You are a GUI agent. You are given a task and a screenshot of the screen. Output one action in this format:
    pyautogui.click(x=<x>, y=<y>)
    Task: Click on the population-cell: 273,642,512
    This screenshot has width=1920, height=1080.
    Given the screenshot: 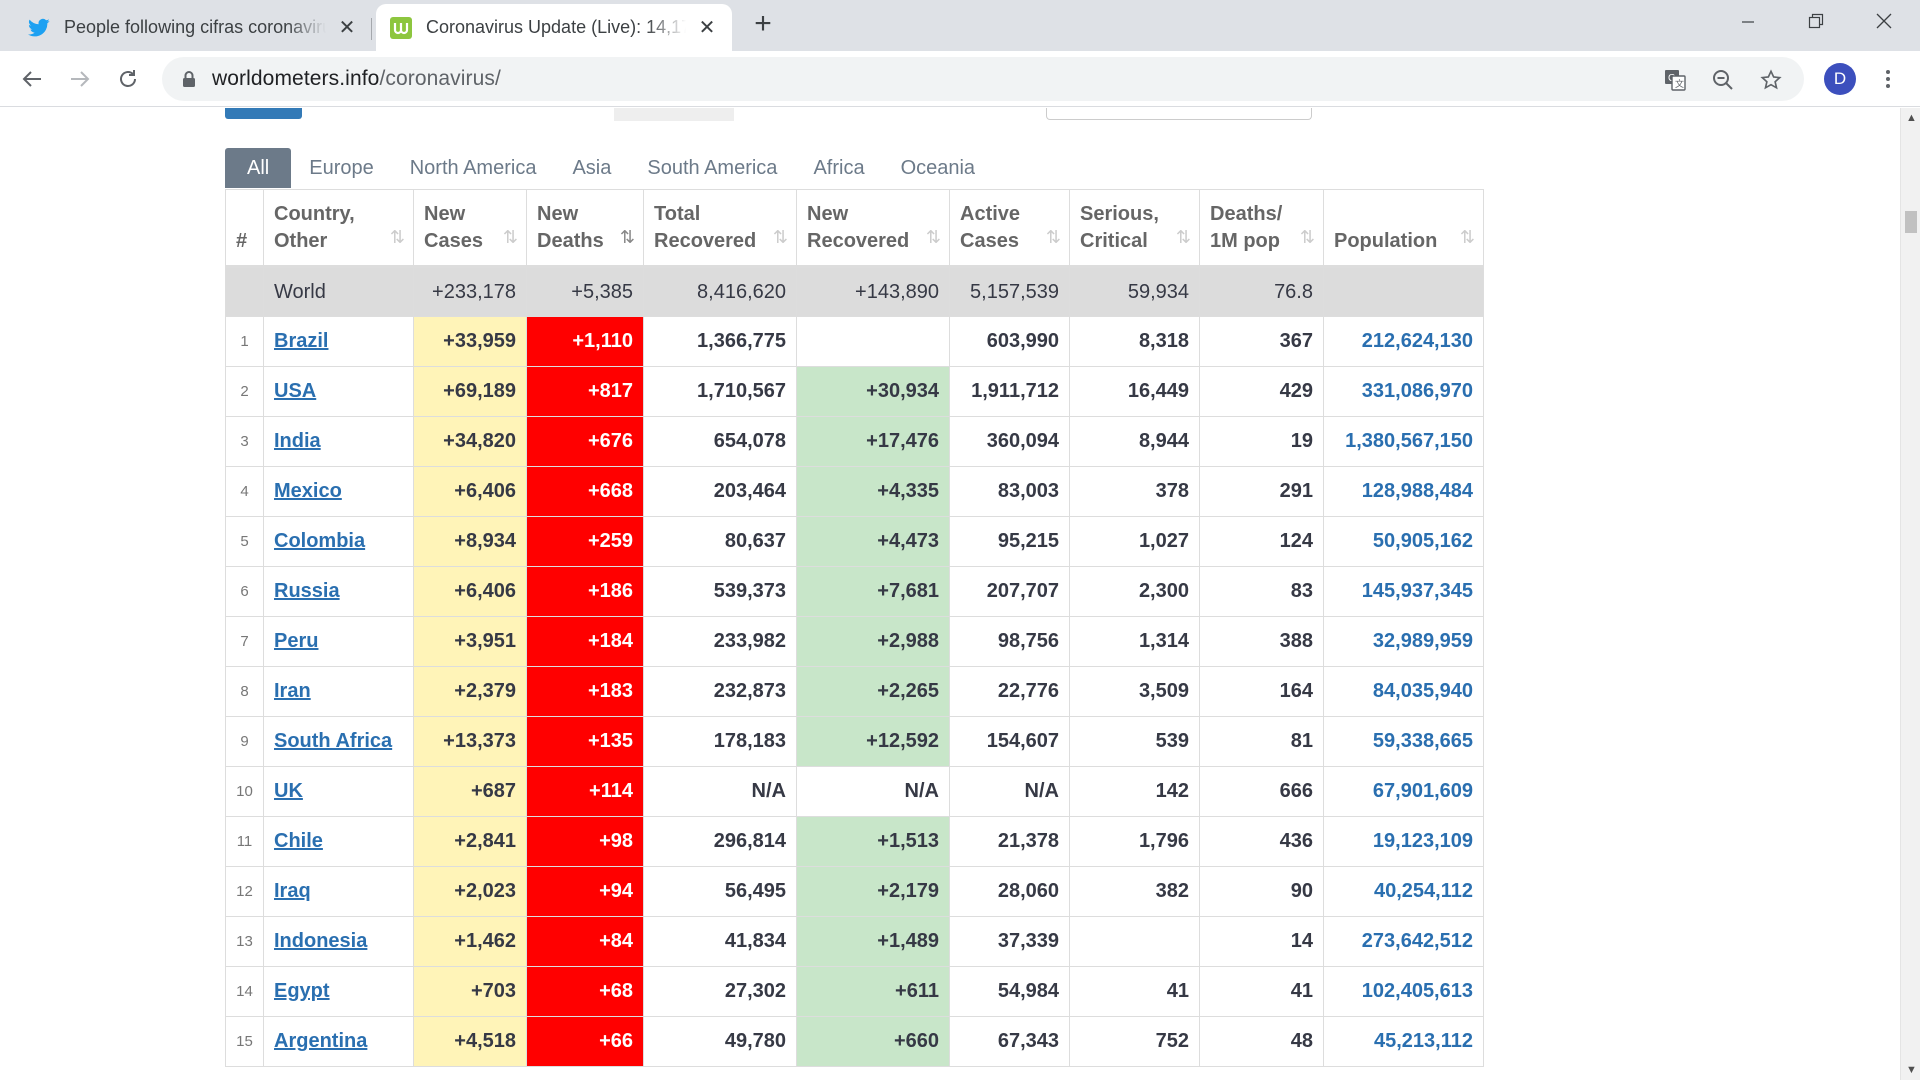 What is the action you would take?
    pyautogui.click(x=1403, y=941)
    